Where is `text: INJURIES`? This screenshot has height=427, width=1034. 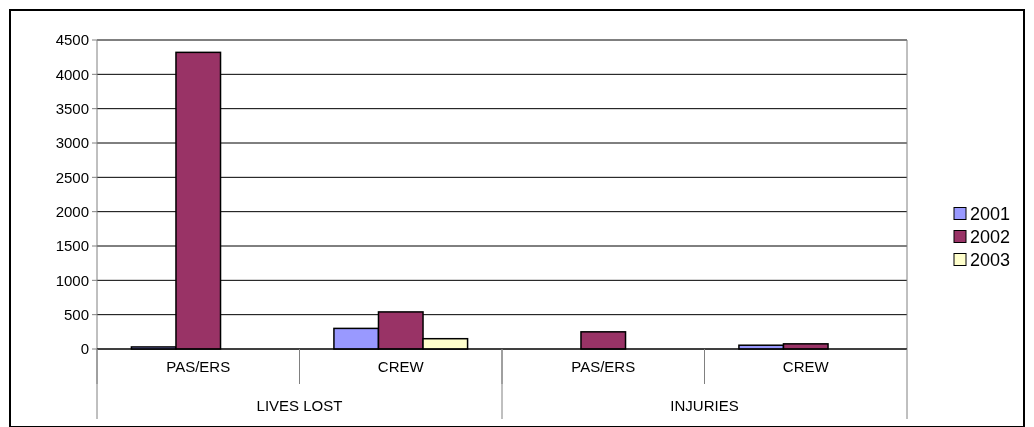 text: INJURIES is located at coordinates (704, 405).